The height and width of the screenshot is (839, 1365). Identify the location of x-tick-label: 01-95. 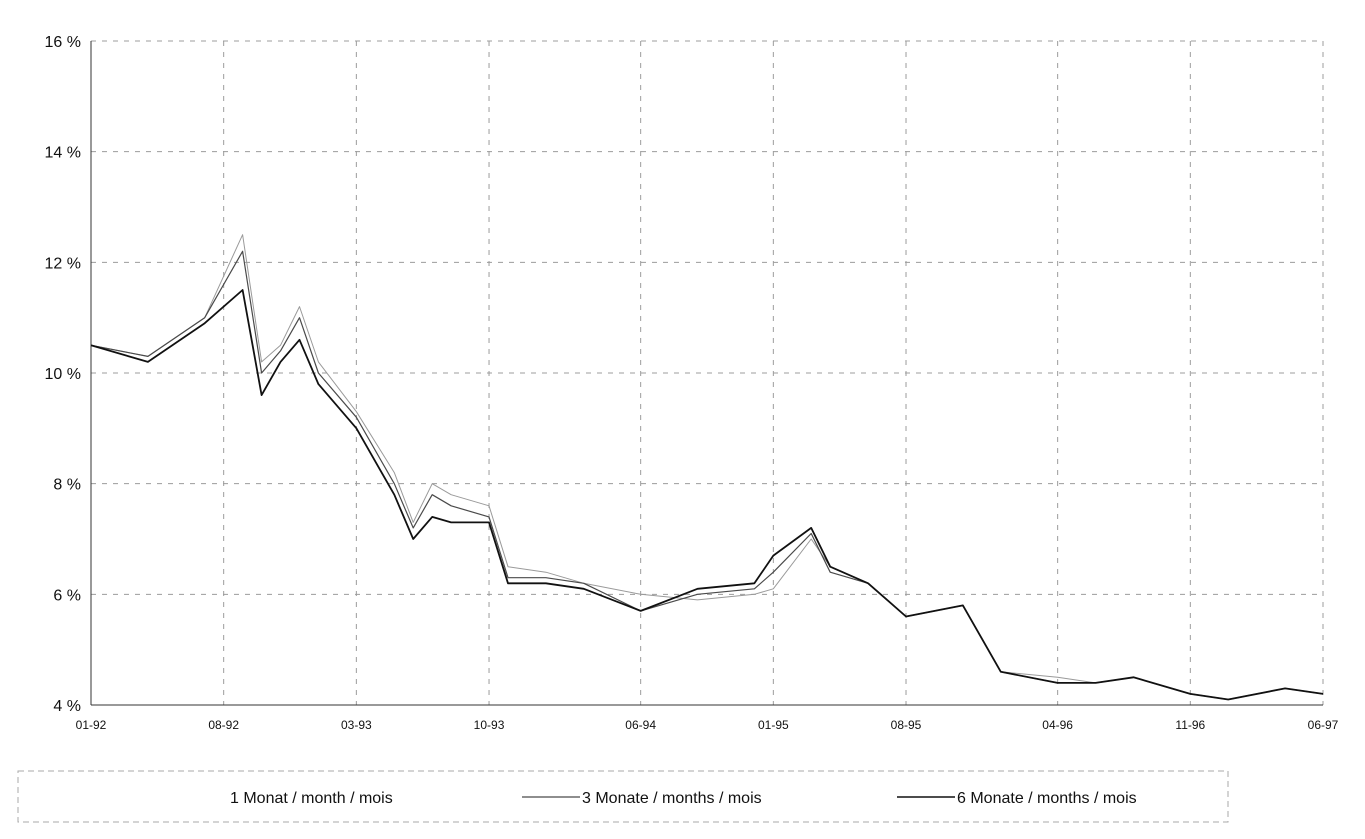
(773, 725).